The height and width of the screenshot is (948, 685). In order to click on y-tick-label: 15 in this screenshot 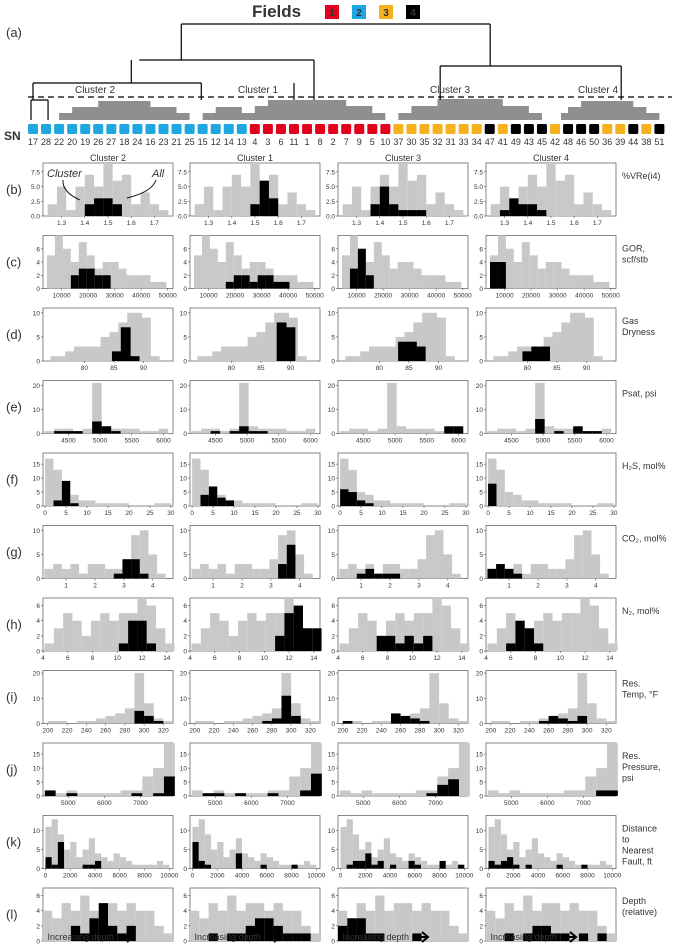, I will do `click(37, 465)`.